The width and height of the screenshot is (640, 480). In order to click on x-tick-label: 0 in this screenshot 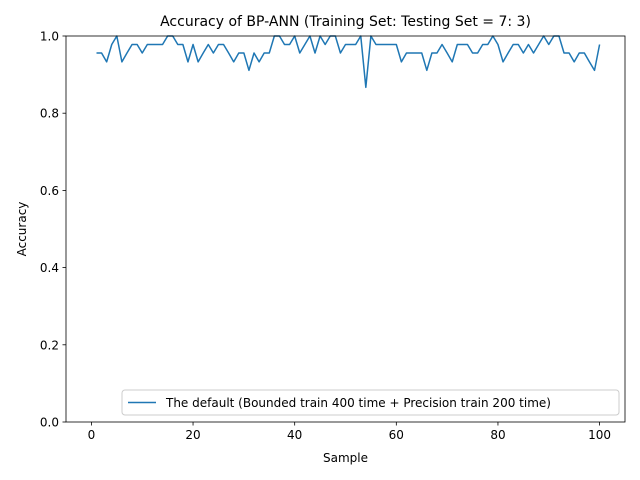, I will do `click(92, 435)`.